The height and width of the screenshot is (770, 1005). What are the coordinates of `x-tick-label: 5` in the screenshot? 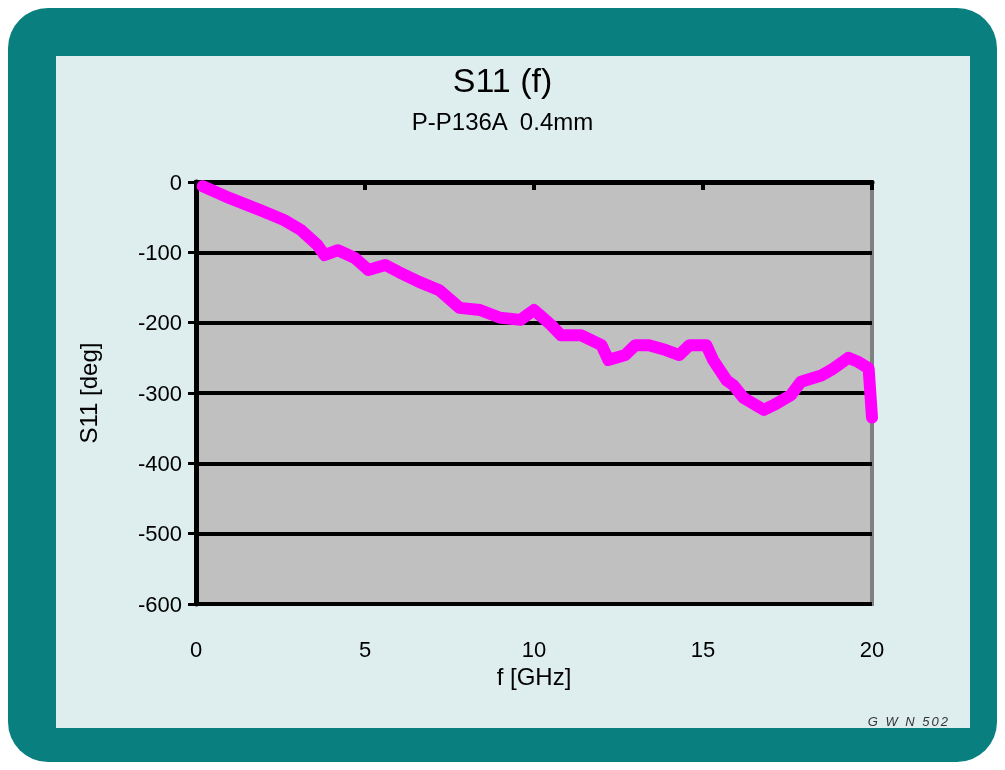 It's located at (365, 649).